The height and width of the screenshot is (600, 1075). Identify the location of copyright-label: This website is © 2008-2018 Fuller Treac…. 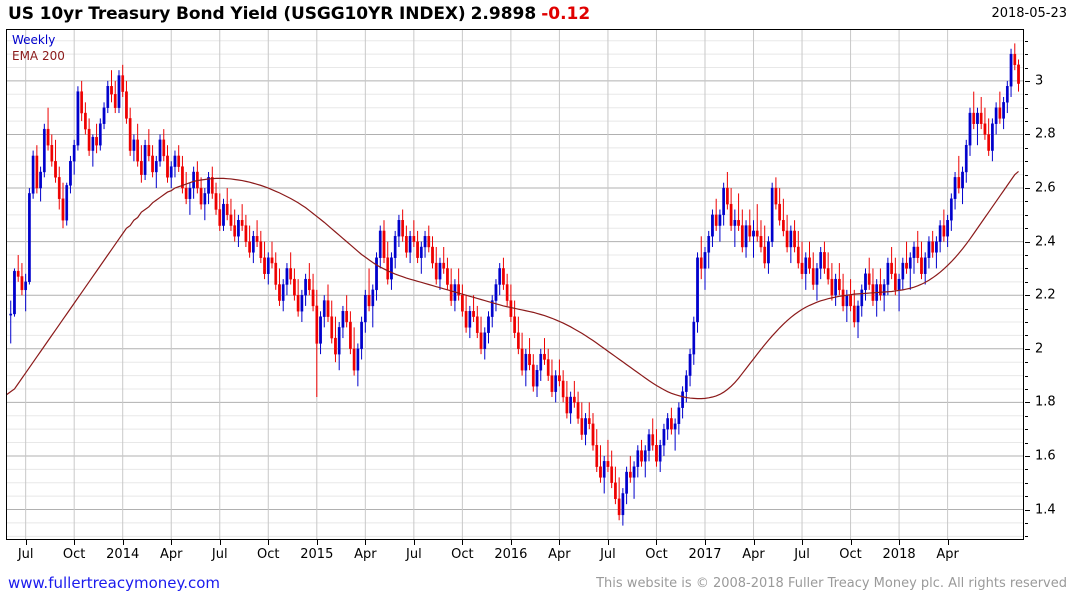
(831, 583).